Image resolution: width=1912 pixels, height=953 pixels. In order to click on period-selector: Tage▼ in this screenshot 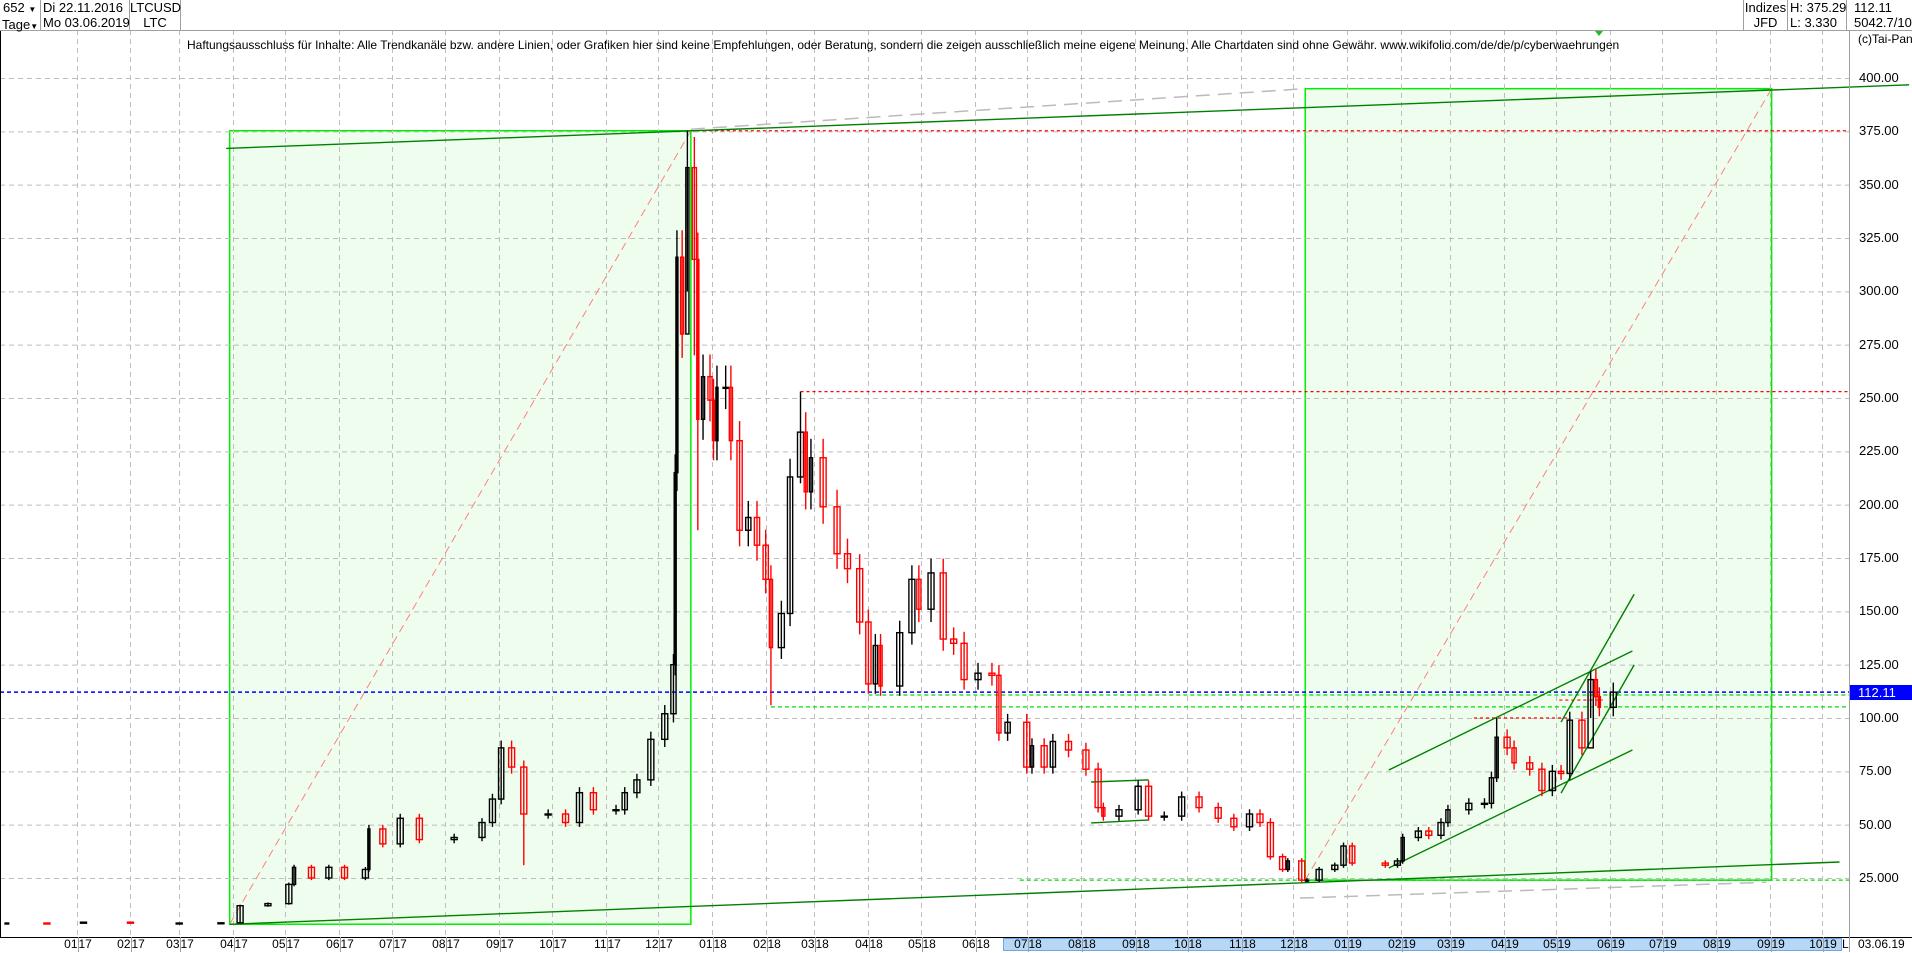, I will do `click(20, 25)`.